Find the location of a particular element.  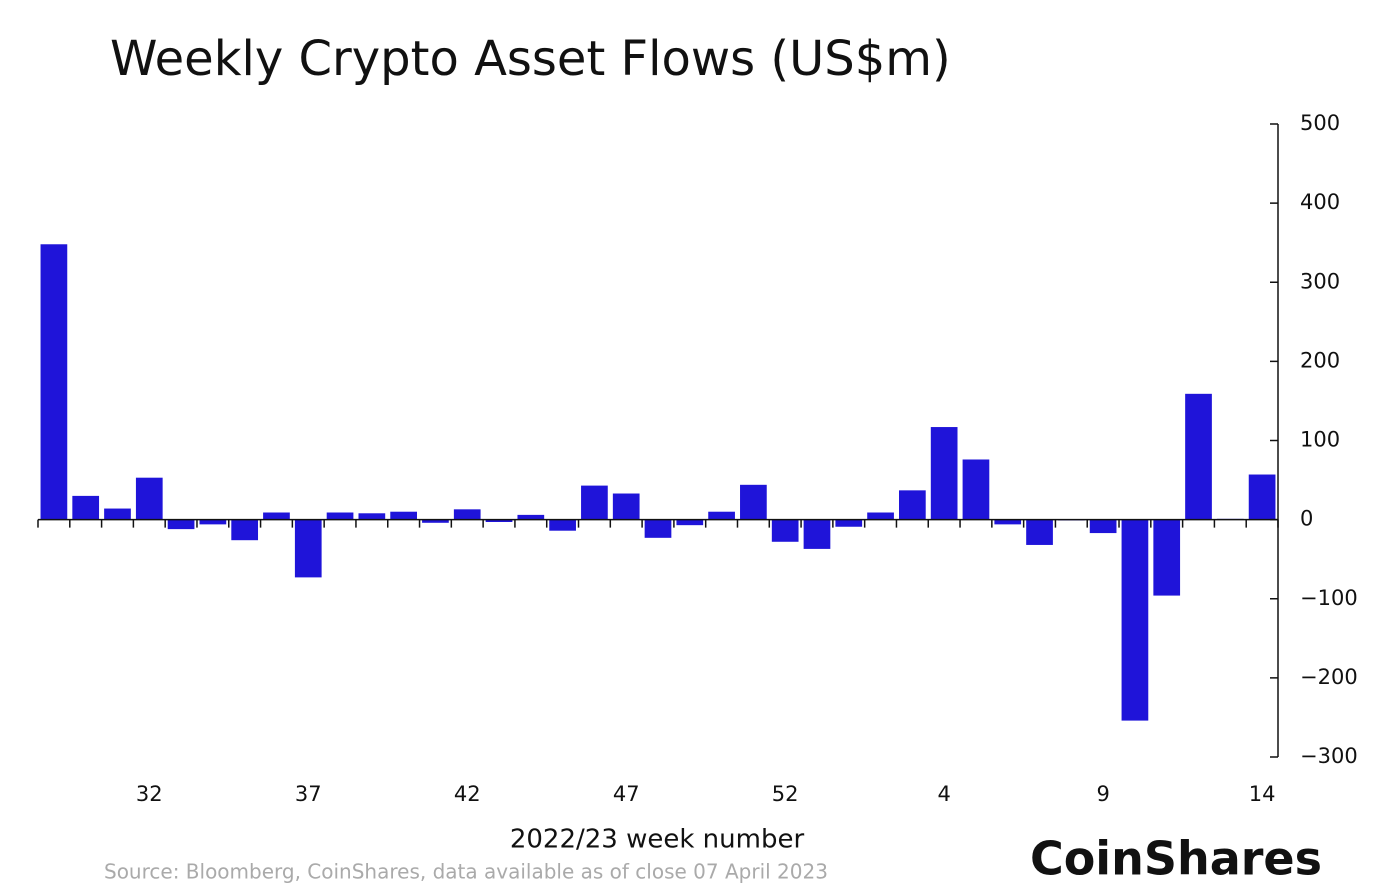

x-tick-label: 52 is located at coordinates (785, 794).